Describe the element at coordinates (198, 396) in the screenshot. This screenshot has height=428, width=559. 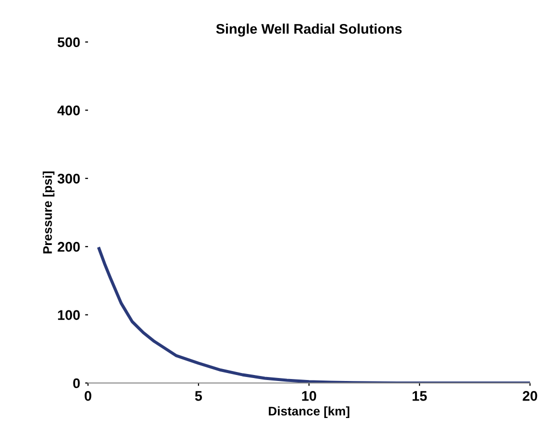
I see `x-tick-label: 5` at that location.